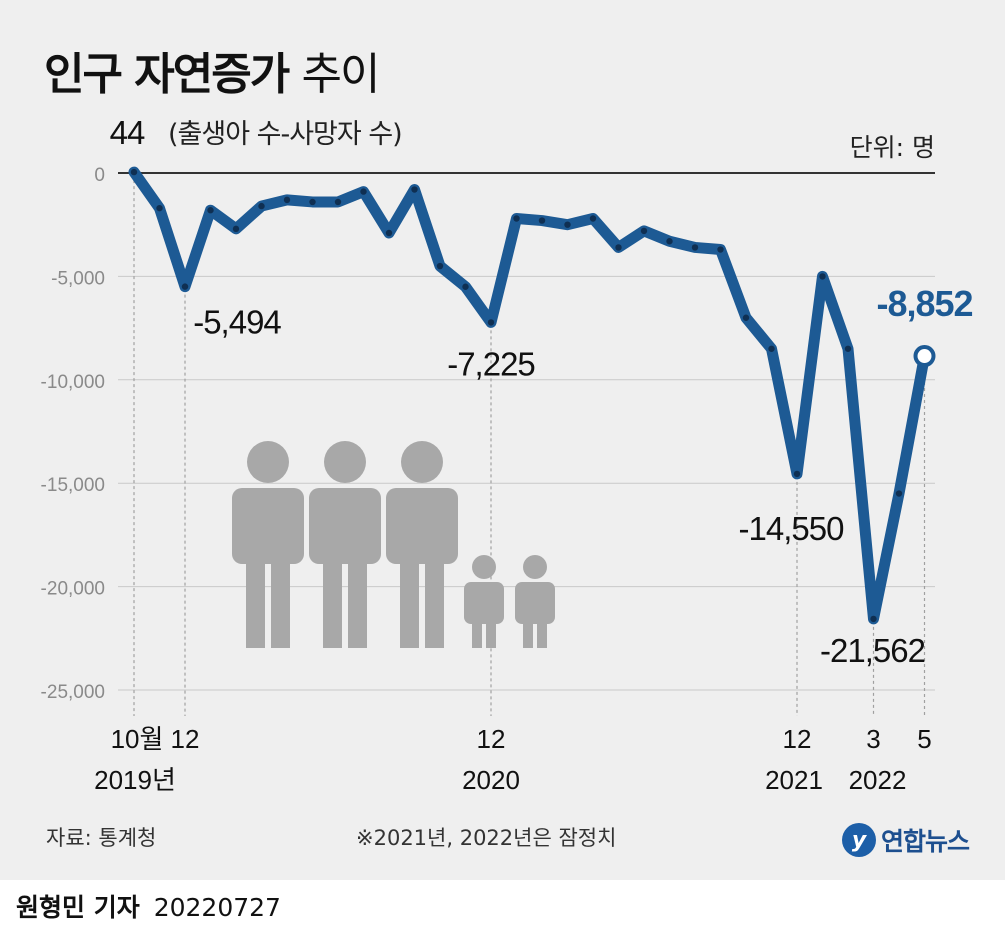 This screenshot has height=938, width=1005. What do you see at coordinates (101, 838) in the screenshot?
I see `source-note: 자료: 통계청` at bounding box center [101, 838].